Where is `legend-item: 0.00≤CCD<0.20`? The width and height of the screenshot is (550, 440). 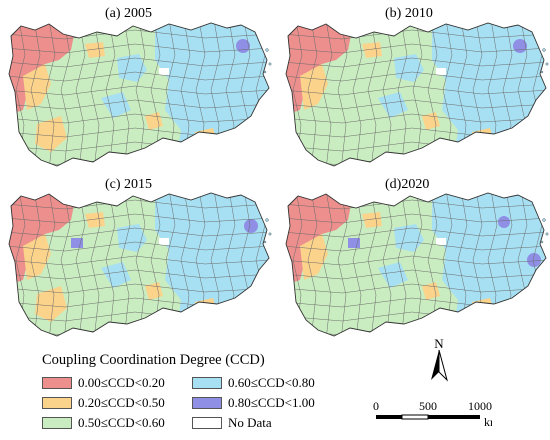 legend-item: 0.00≤CCD<0.20 is located at coordinates (103, 383).